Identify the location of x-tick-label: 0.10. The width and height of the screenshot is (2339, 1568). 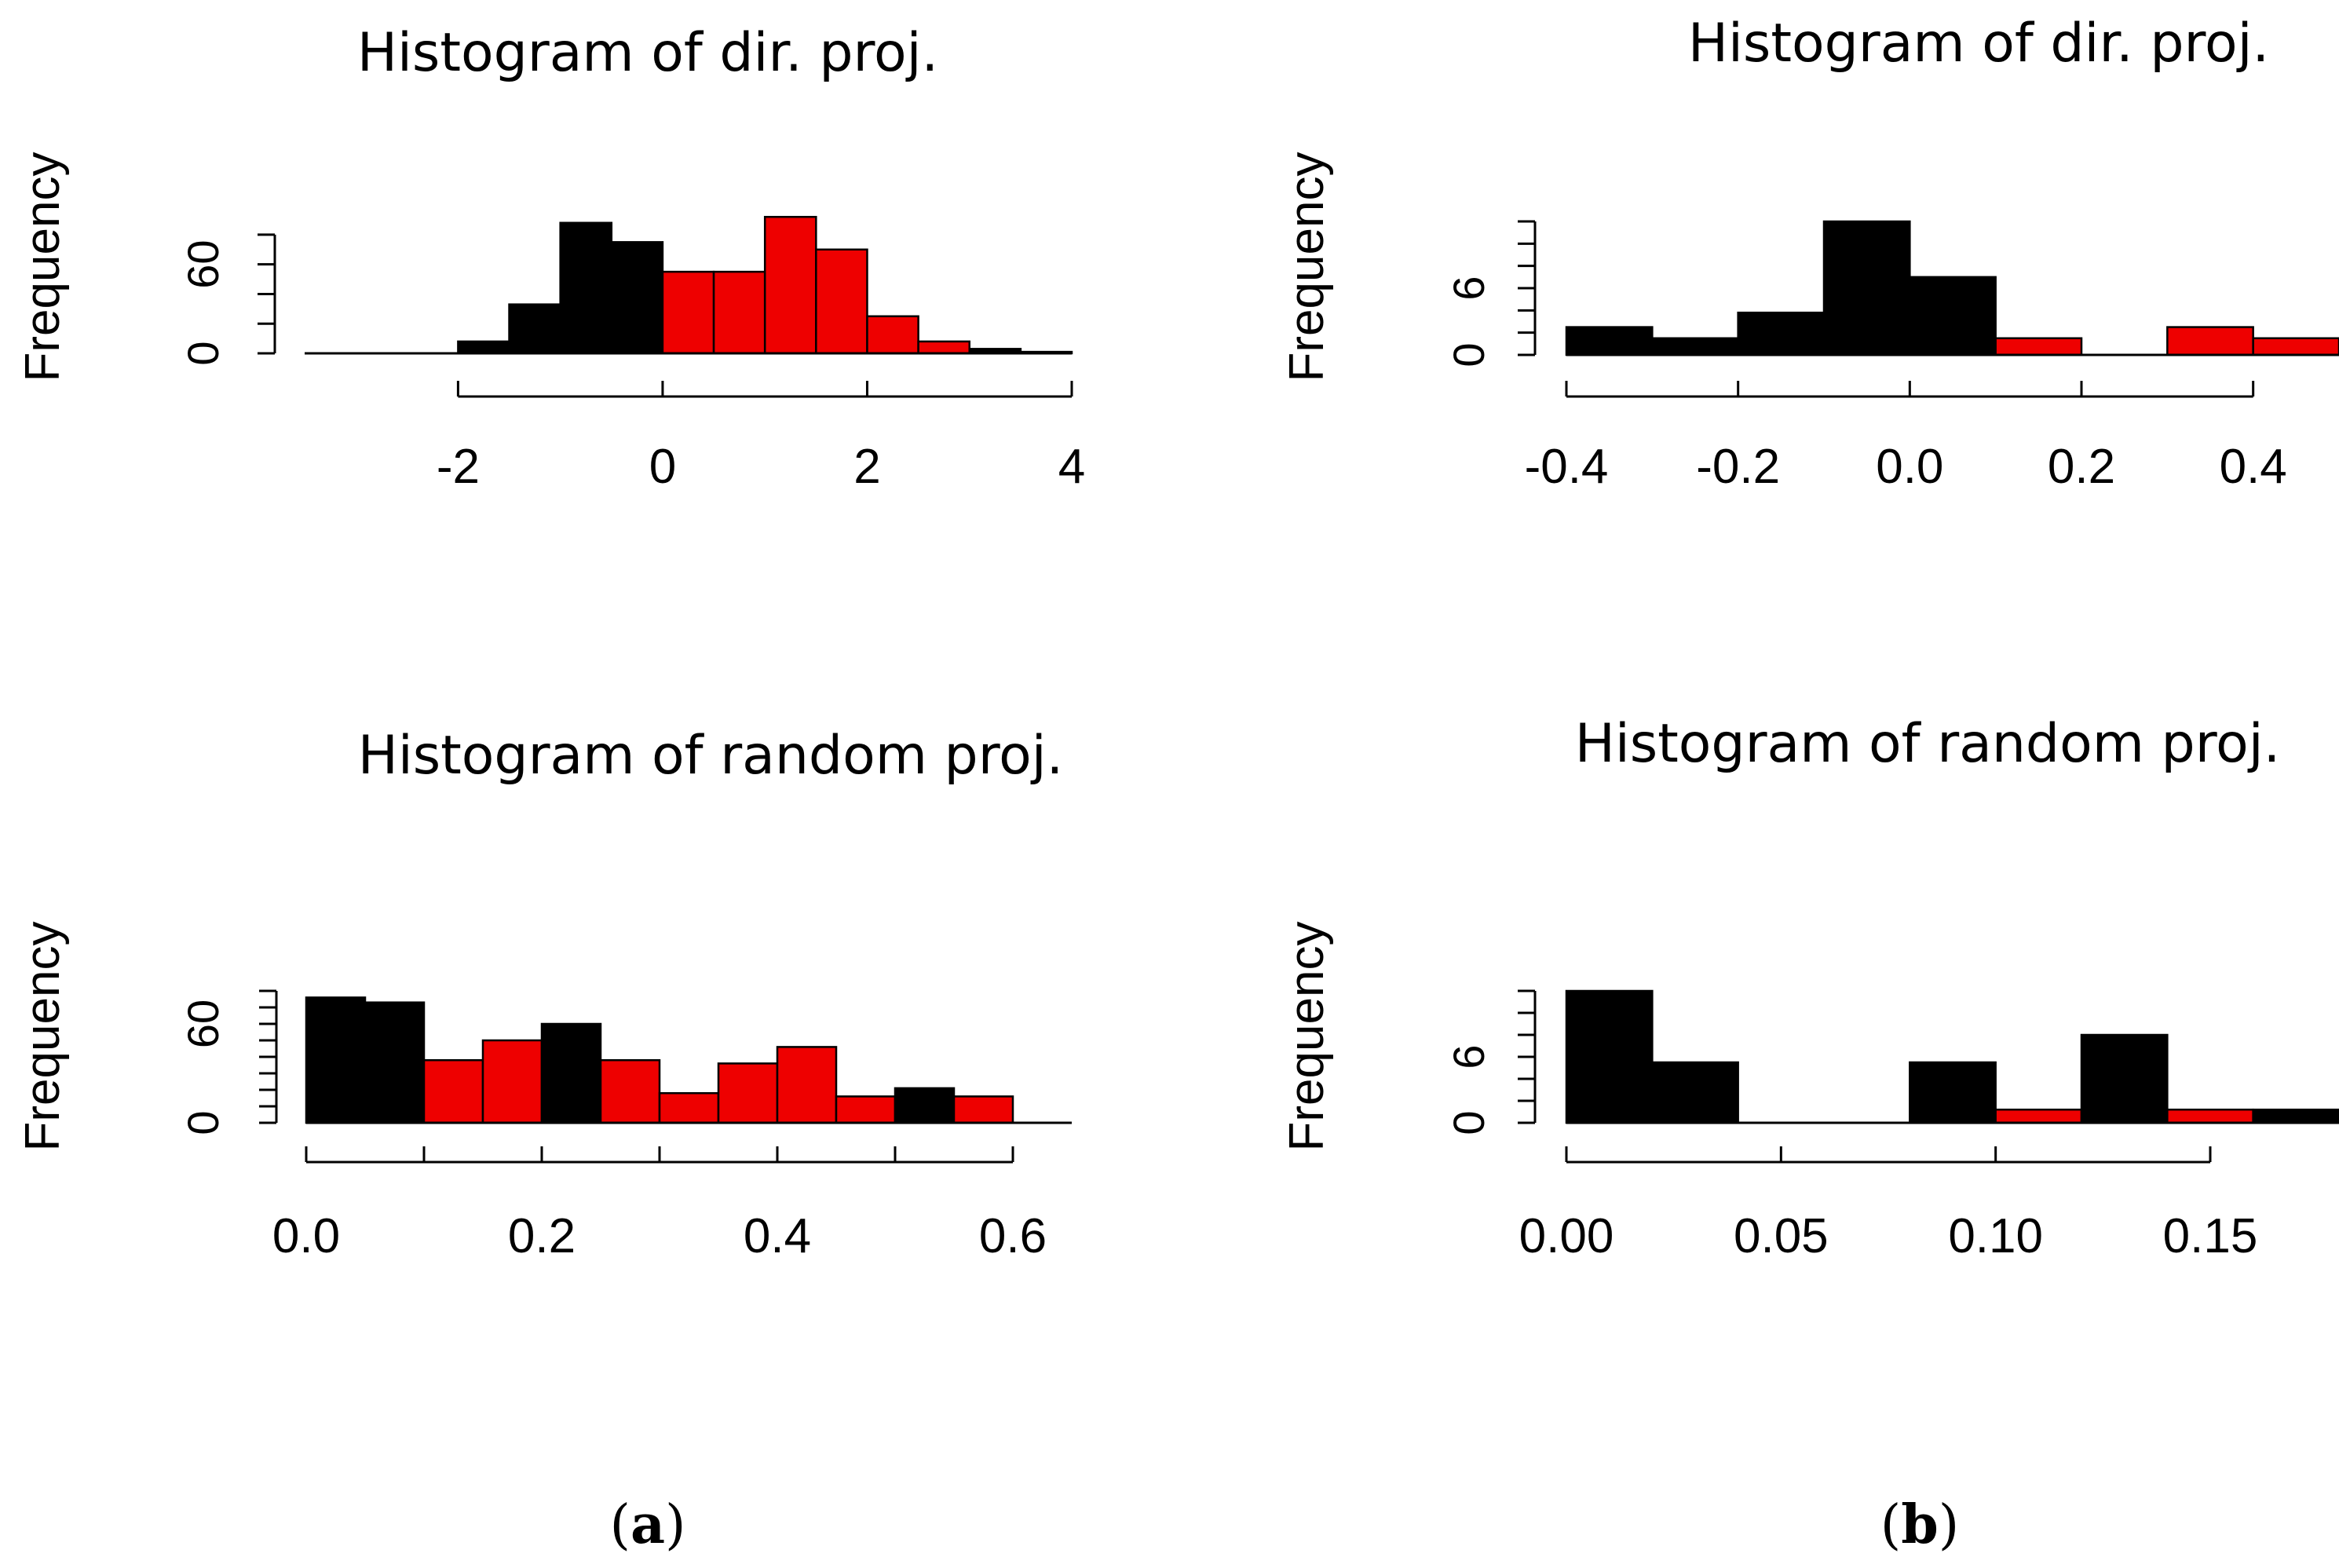
(1995, 1236).